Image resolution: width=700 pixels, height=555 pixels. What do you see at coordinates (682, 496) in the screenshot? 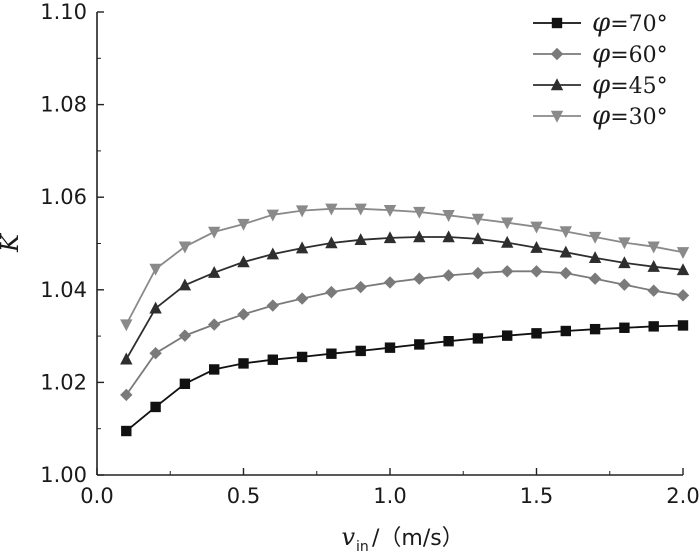
I see `x-tick-label: 2.0` at bounding box center [682, 496].